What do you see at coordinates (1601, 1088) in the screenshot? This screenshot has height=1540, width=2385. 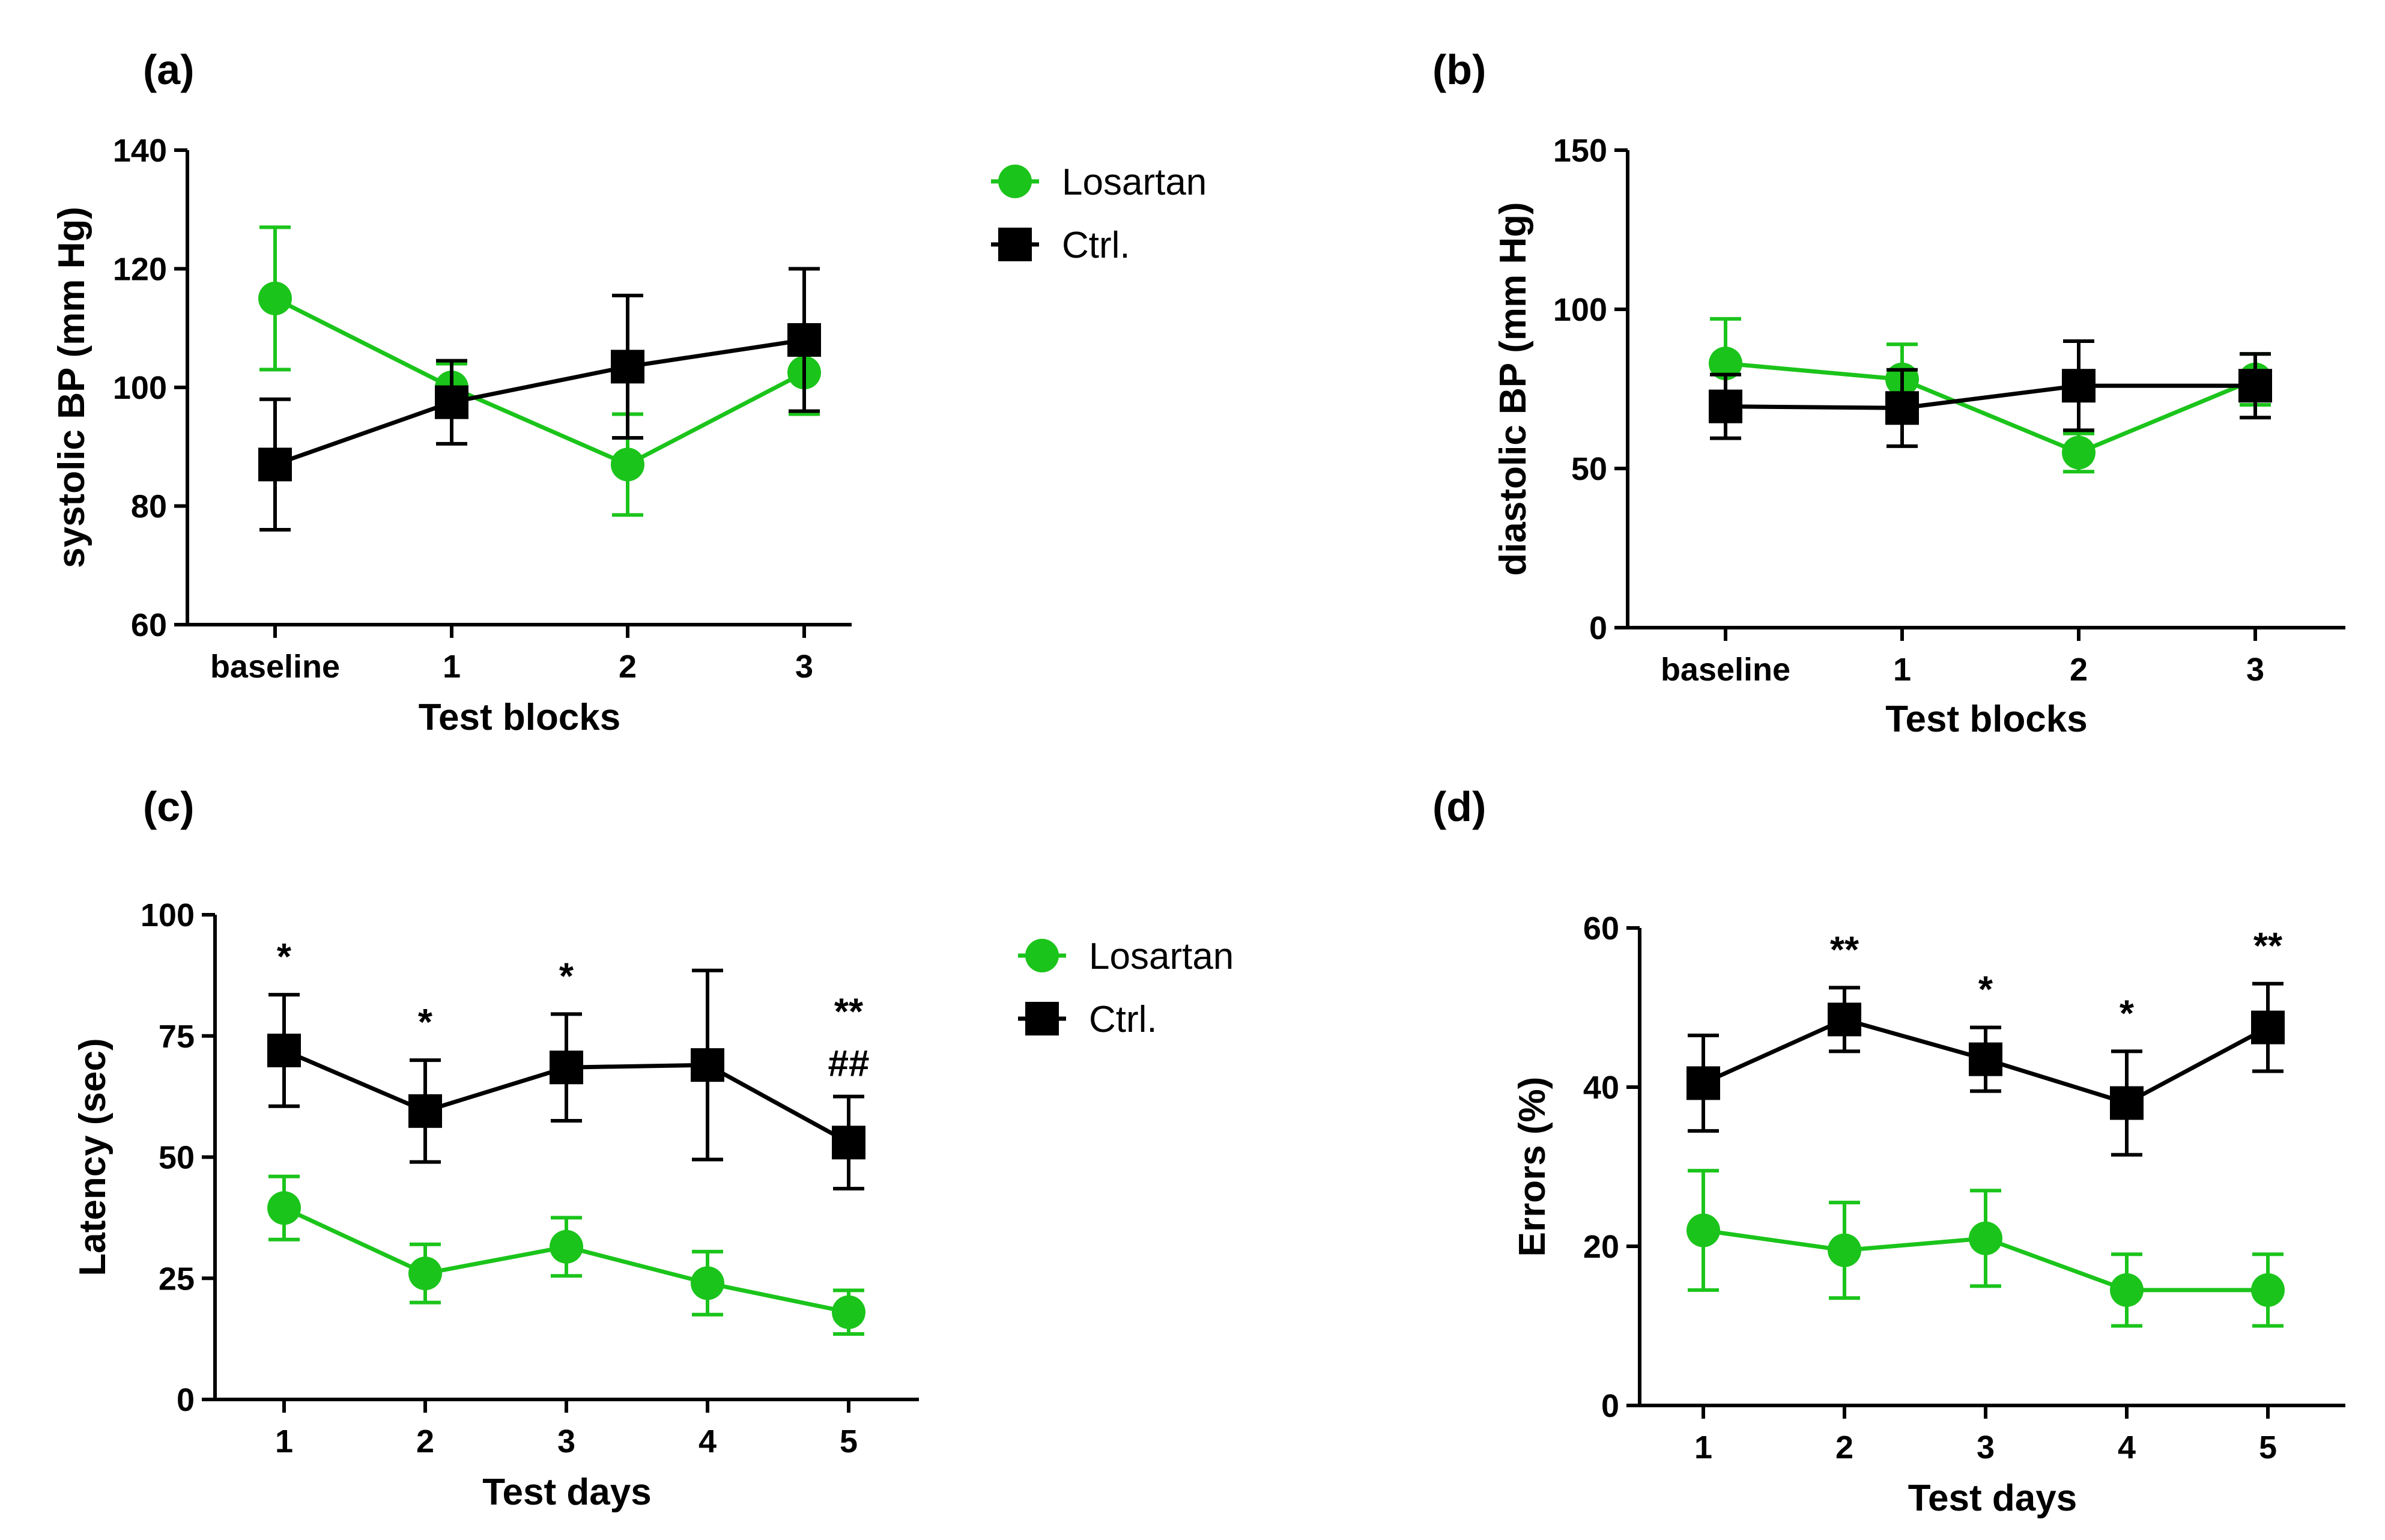 I see `y-tick-label: 40` at bounding box center [1601, 1088].